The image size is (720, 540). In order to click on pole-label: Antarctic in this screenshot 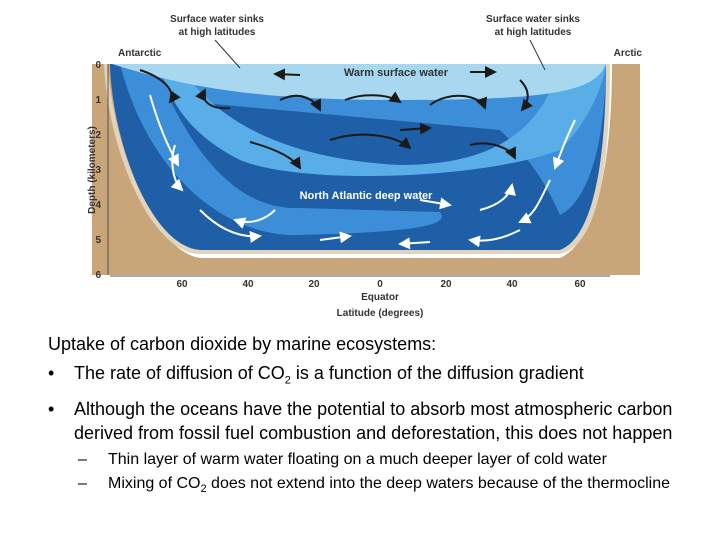, I will do `click(140, 53)`.